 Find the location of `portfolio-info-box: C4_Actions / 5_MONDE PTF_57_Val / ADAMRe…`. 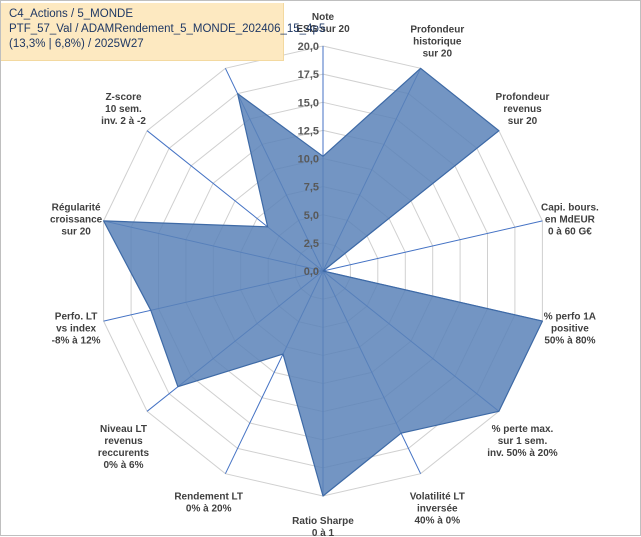

portfolio-info-box: C4_Actions / 5_MONDE PTF_57_Val / ADAMRe… is located at coordinates (163, 32).